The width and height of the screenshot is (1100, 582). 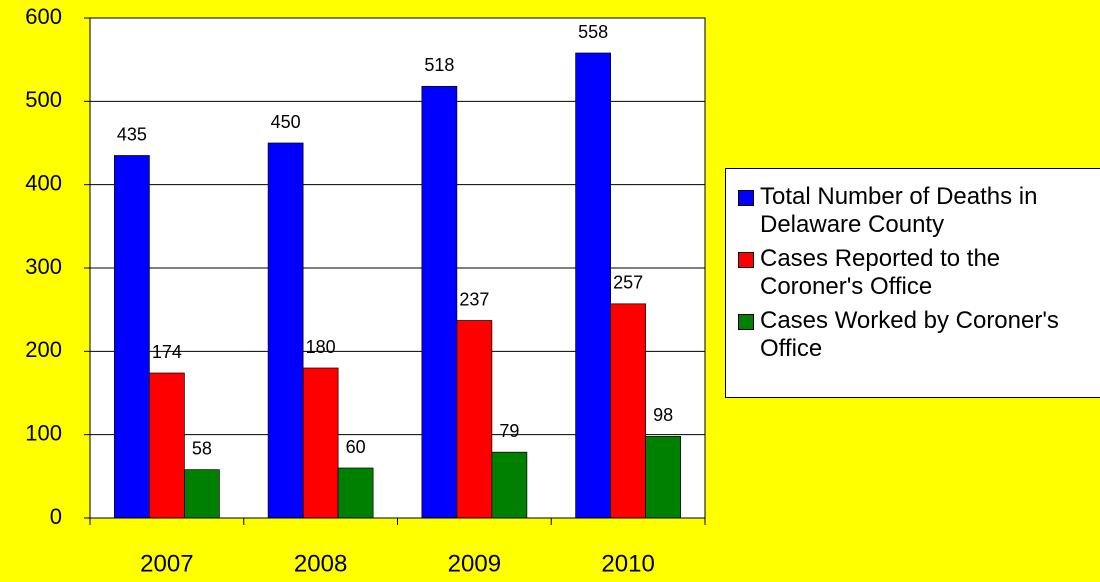 I want to click on y-tick-label: 500, so click(x=43, y=99).